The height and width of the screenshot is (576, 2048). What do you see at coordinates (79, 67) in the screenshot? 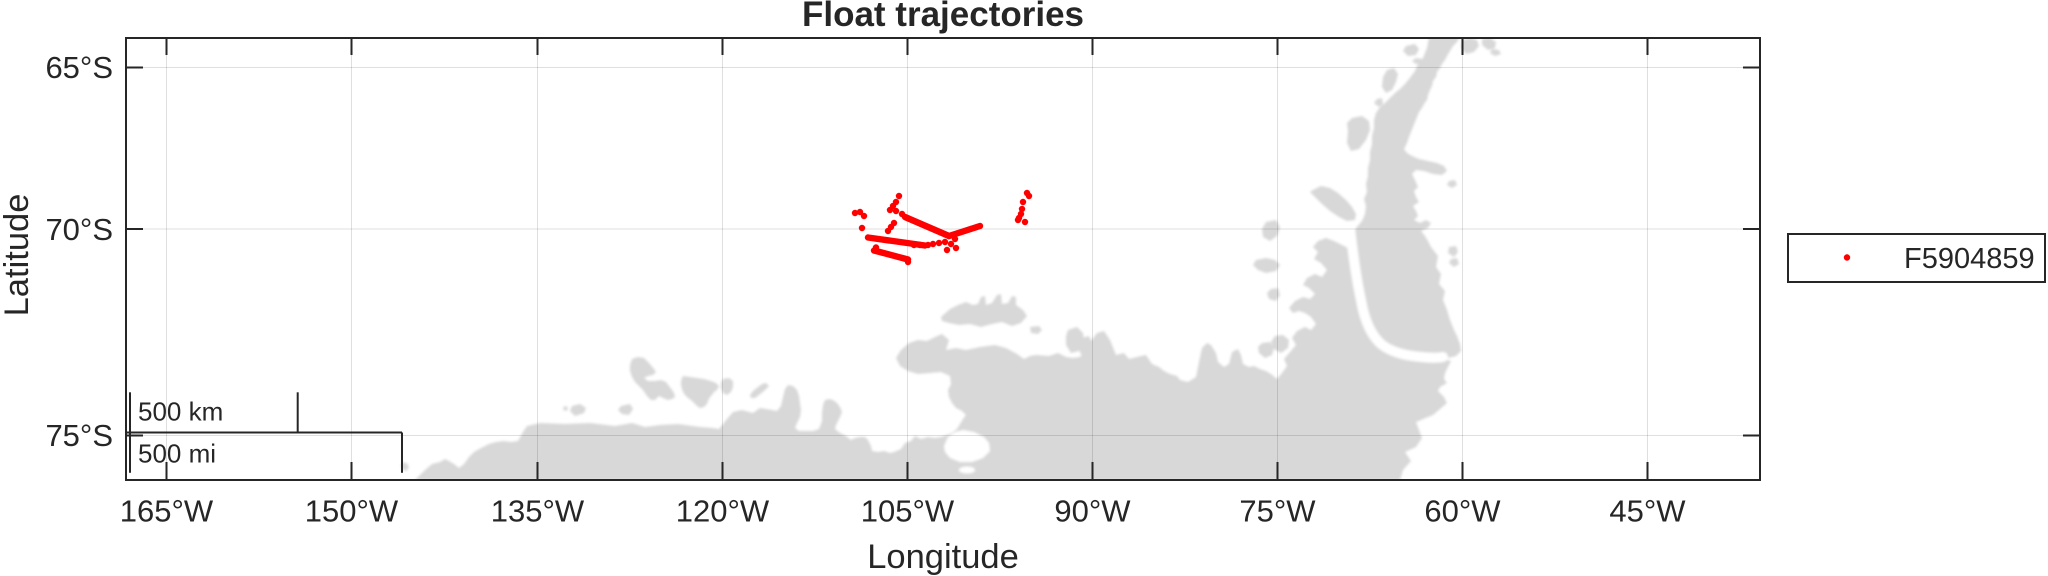
I see `svg-text: 65°S` at bounding box center [79, 67].